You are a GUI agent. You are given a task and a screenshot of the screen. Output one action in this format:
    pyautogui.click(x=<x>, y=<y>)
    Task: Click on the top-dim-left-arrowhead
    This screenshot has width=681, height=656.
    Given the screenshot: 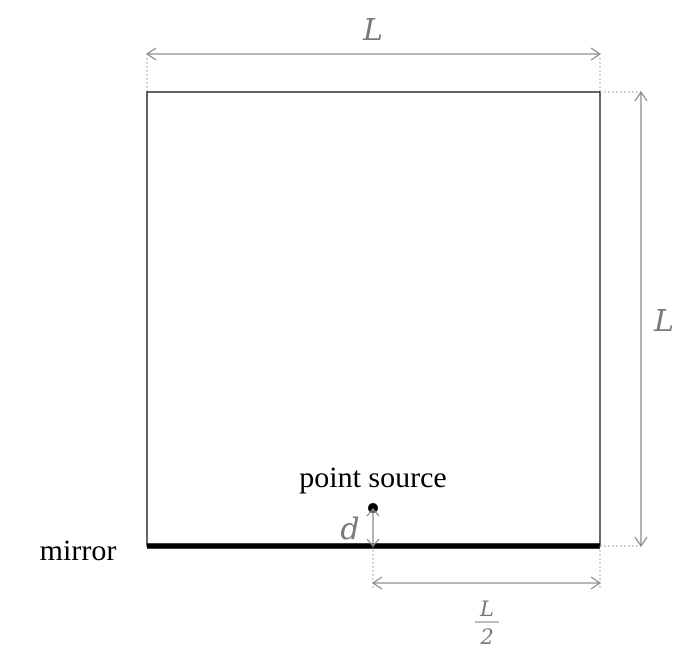 What is the action you would take?
    pyautogui.click(x=151, y=54)
    